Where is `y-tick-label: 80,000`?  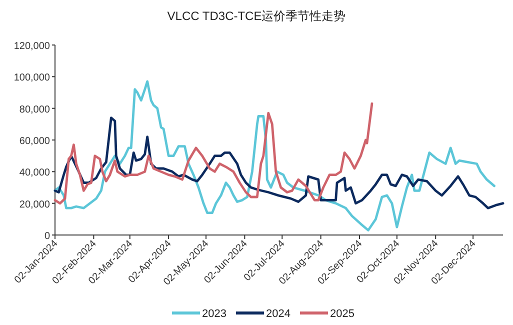
y-tick-label: 80,000 is located at coordinates (34, 110).